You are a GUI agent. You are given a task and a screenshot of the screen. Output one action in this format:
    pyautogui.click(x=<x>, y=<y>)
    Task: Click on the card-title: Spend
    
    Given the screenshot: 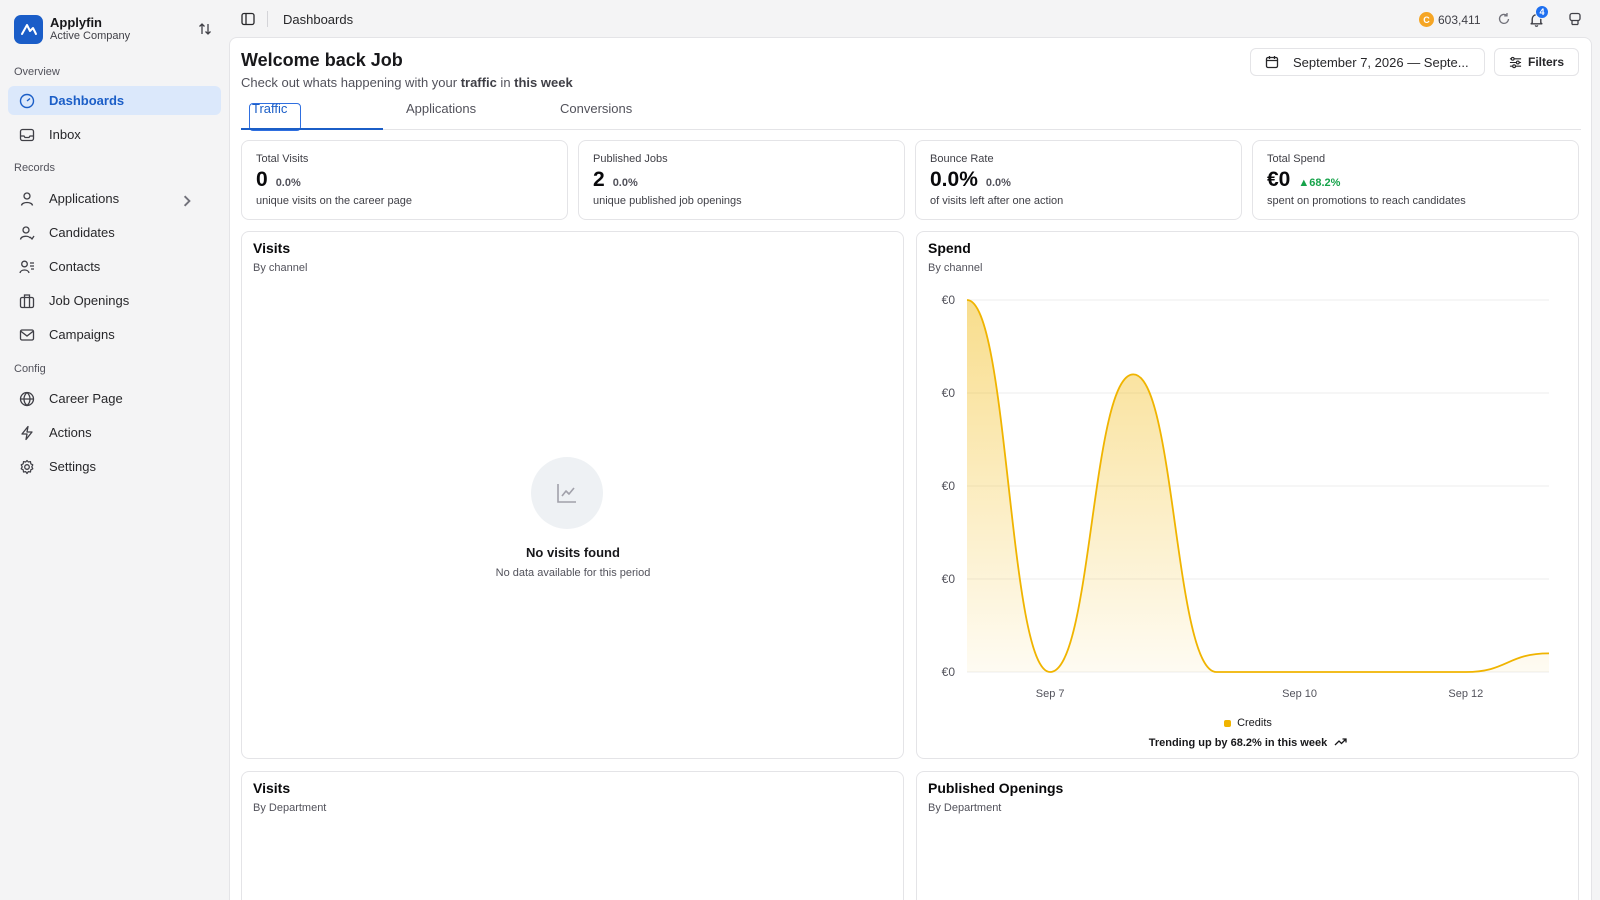 What is the action you would take?
    pyautogui.click(x=949, y=248)
    